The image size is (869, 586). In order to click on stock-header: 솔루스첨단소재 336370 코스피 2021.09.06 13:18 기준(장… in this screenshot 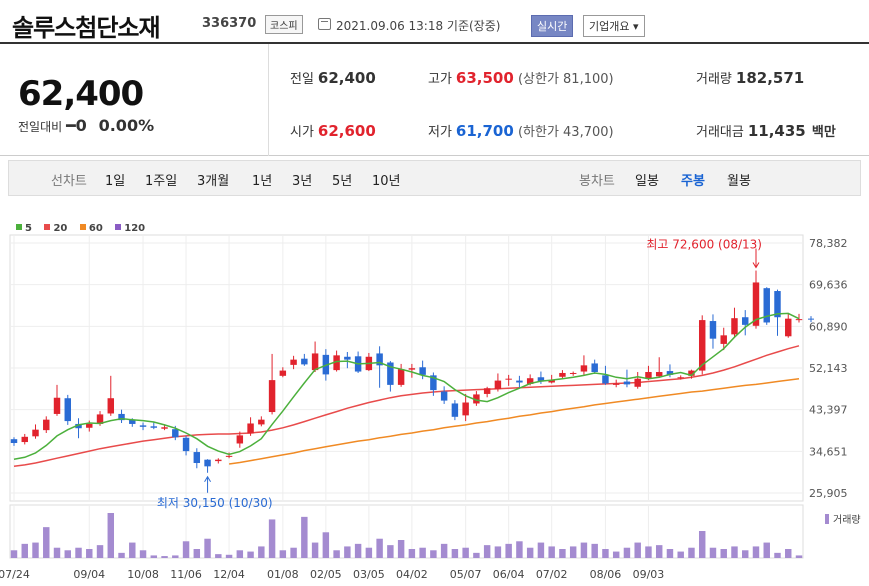, I will do `click(434, 22)`.